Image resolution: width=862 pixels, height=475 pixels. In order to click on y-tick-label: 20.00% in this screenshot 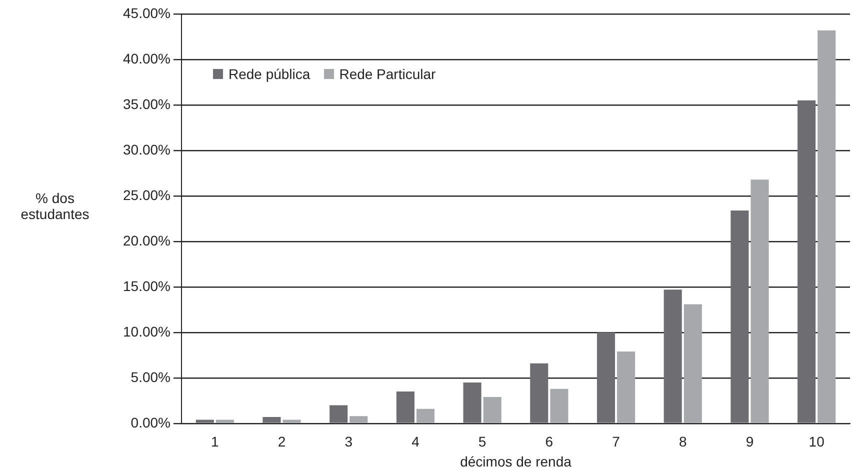, I will do `click(146, 240)`.